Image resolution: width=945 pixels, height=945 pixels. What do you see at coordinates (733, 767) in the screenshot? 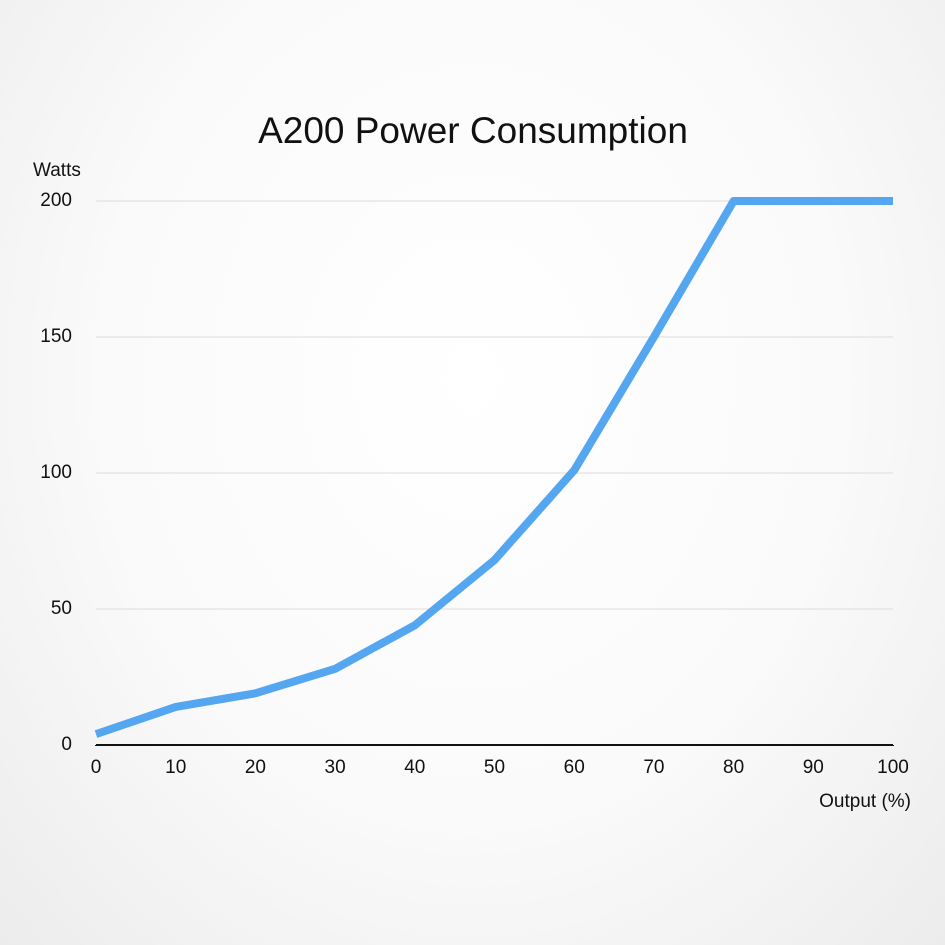
I see `x-tick-label: 80` at bounding box center [733, 767].